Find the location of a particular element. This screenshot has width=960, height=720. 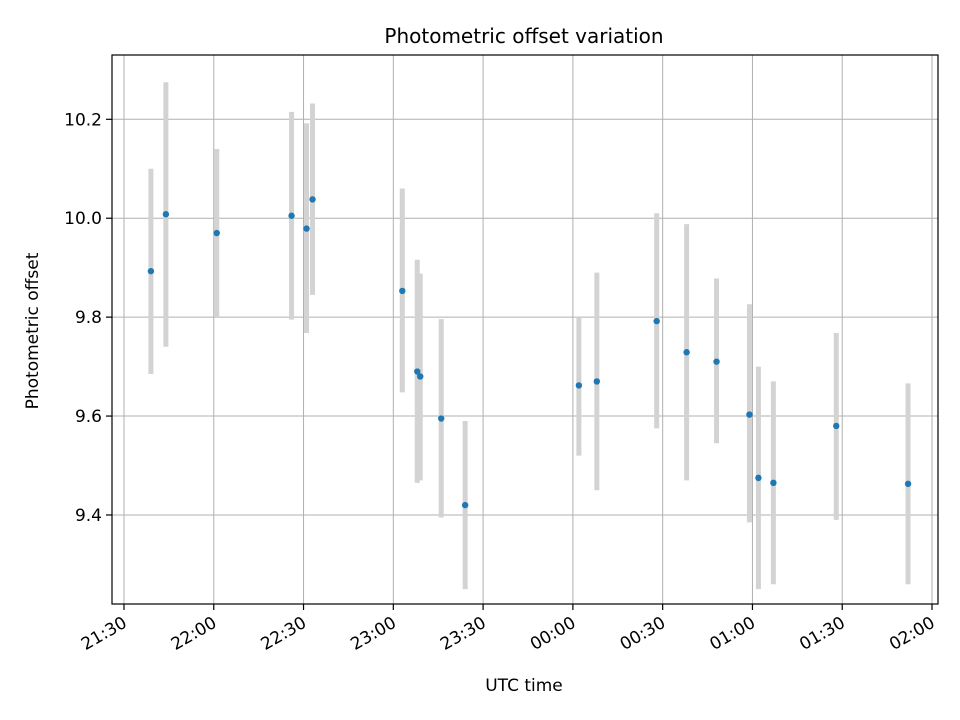

x-tick-label: 01:30 is located at coordinates (822, 634).